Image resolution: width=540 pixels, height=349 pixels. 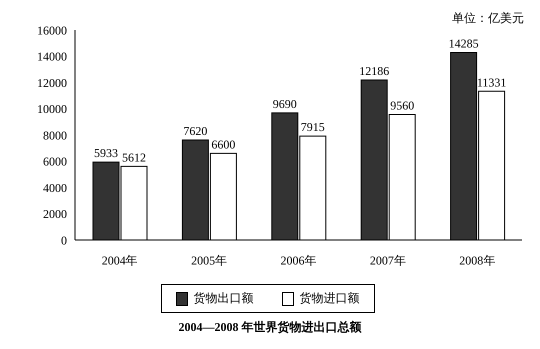 I want to click on x-tick-label: 2008年, so click(x=477, y=261).